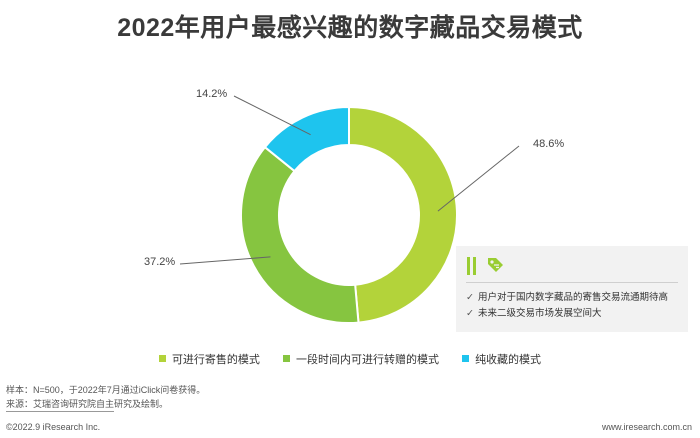 The width and height of the screenshot is (700, 438). What do you see at coordinates (367, 360) in the screenshot?
I see `legend-label: 一段时间内可进行转赠的模式` at bounding box center [367, 360].